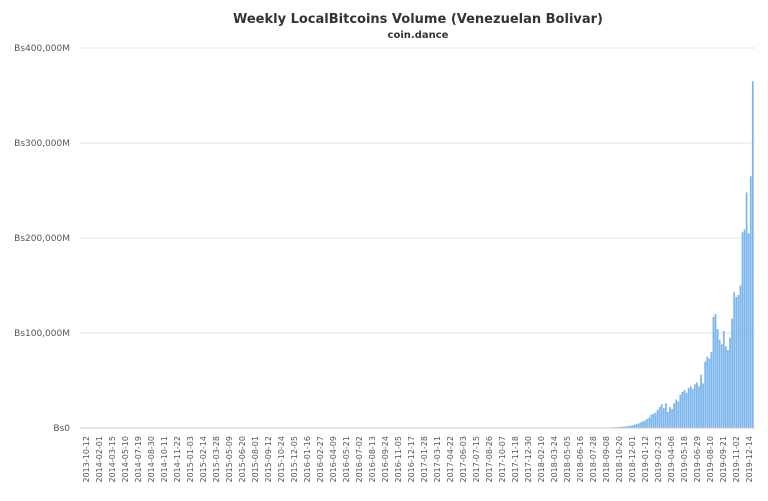  I want to click on x-tick-label: 2018-02-10, so click(541, 459).